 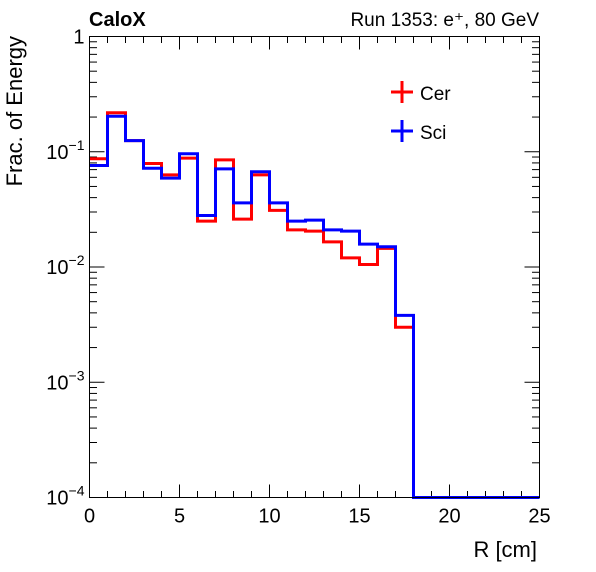 What do you see at coordinates (444, 20) in the screenshot?
I see `chart-subtitle: Run 1353: e⁺, 80 GeV` at bounding box center [444, 20].